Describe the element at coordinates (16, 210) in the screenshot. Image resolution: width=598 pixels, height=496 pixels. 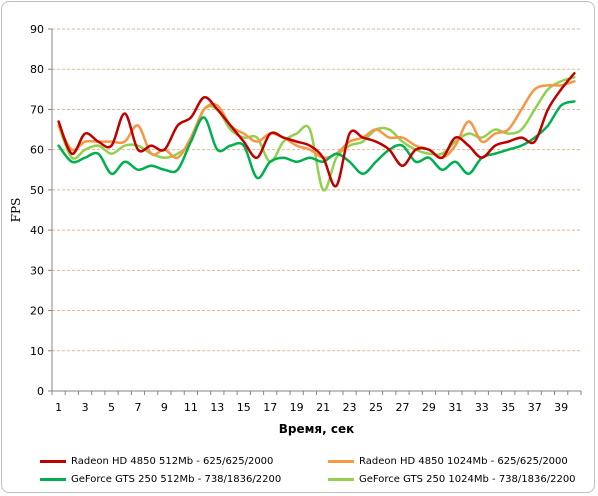
I see `y-axis-title: FPS` at that location.